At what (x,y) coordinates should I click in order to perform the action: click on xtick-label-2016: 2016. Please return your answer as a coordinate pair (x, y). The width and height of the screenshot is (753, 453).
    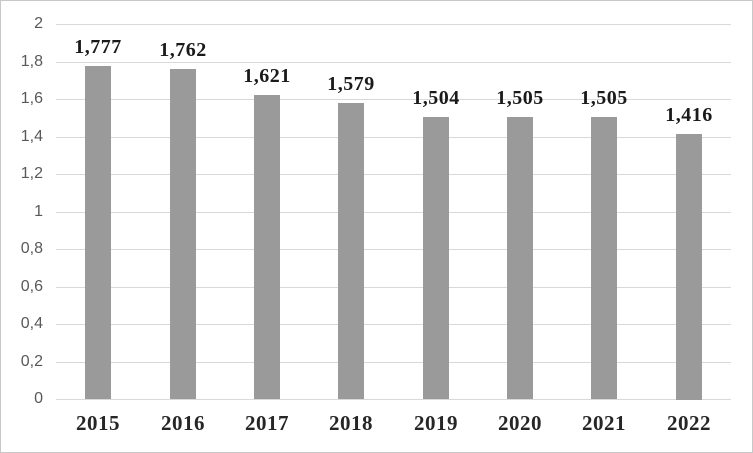
    Looking at the image, I should click on (183, 423).